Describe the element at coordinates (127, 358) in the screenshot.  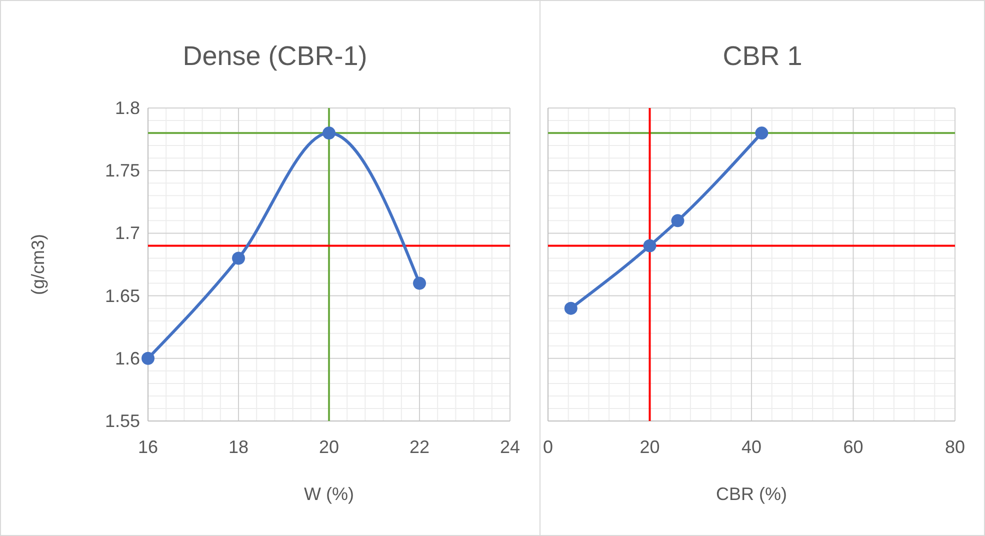
I see `y-tick-label: 1.6` at that location.